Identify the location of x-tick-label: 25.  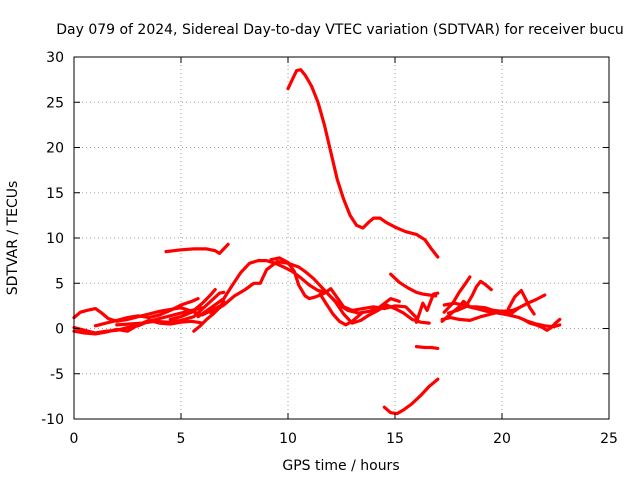
(609, 439).